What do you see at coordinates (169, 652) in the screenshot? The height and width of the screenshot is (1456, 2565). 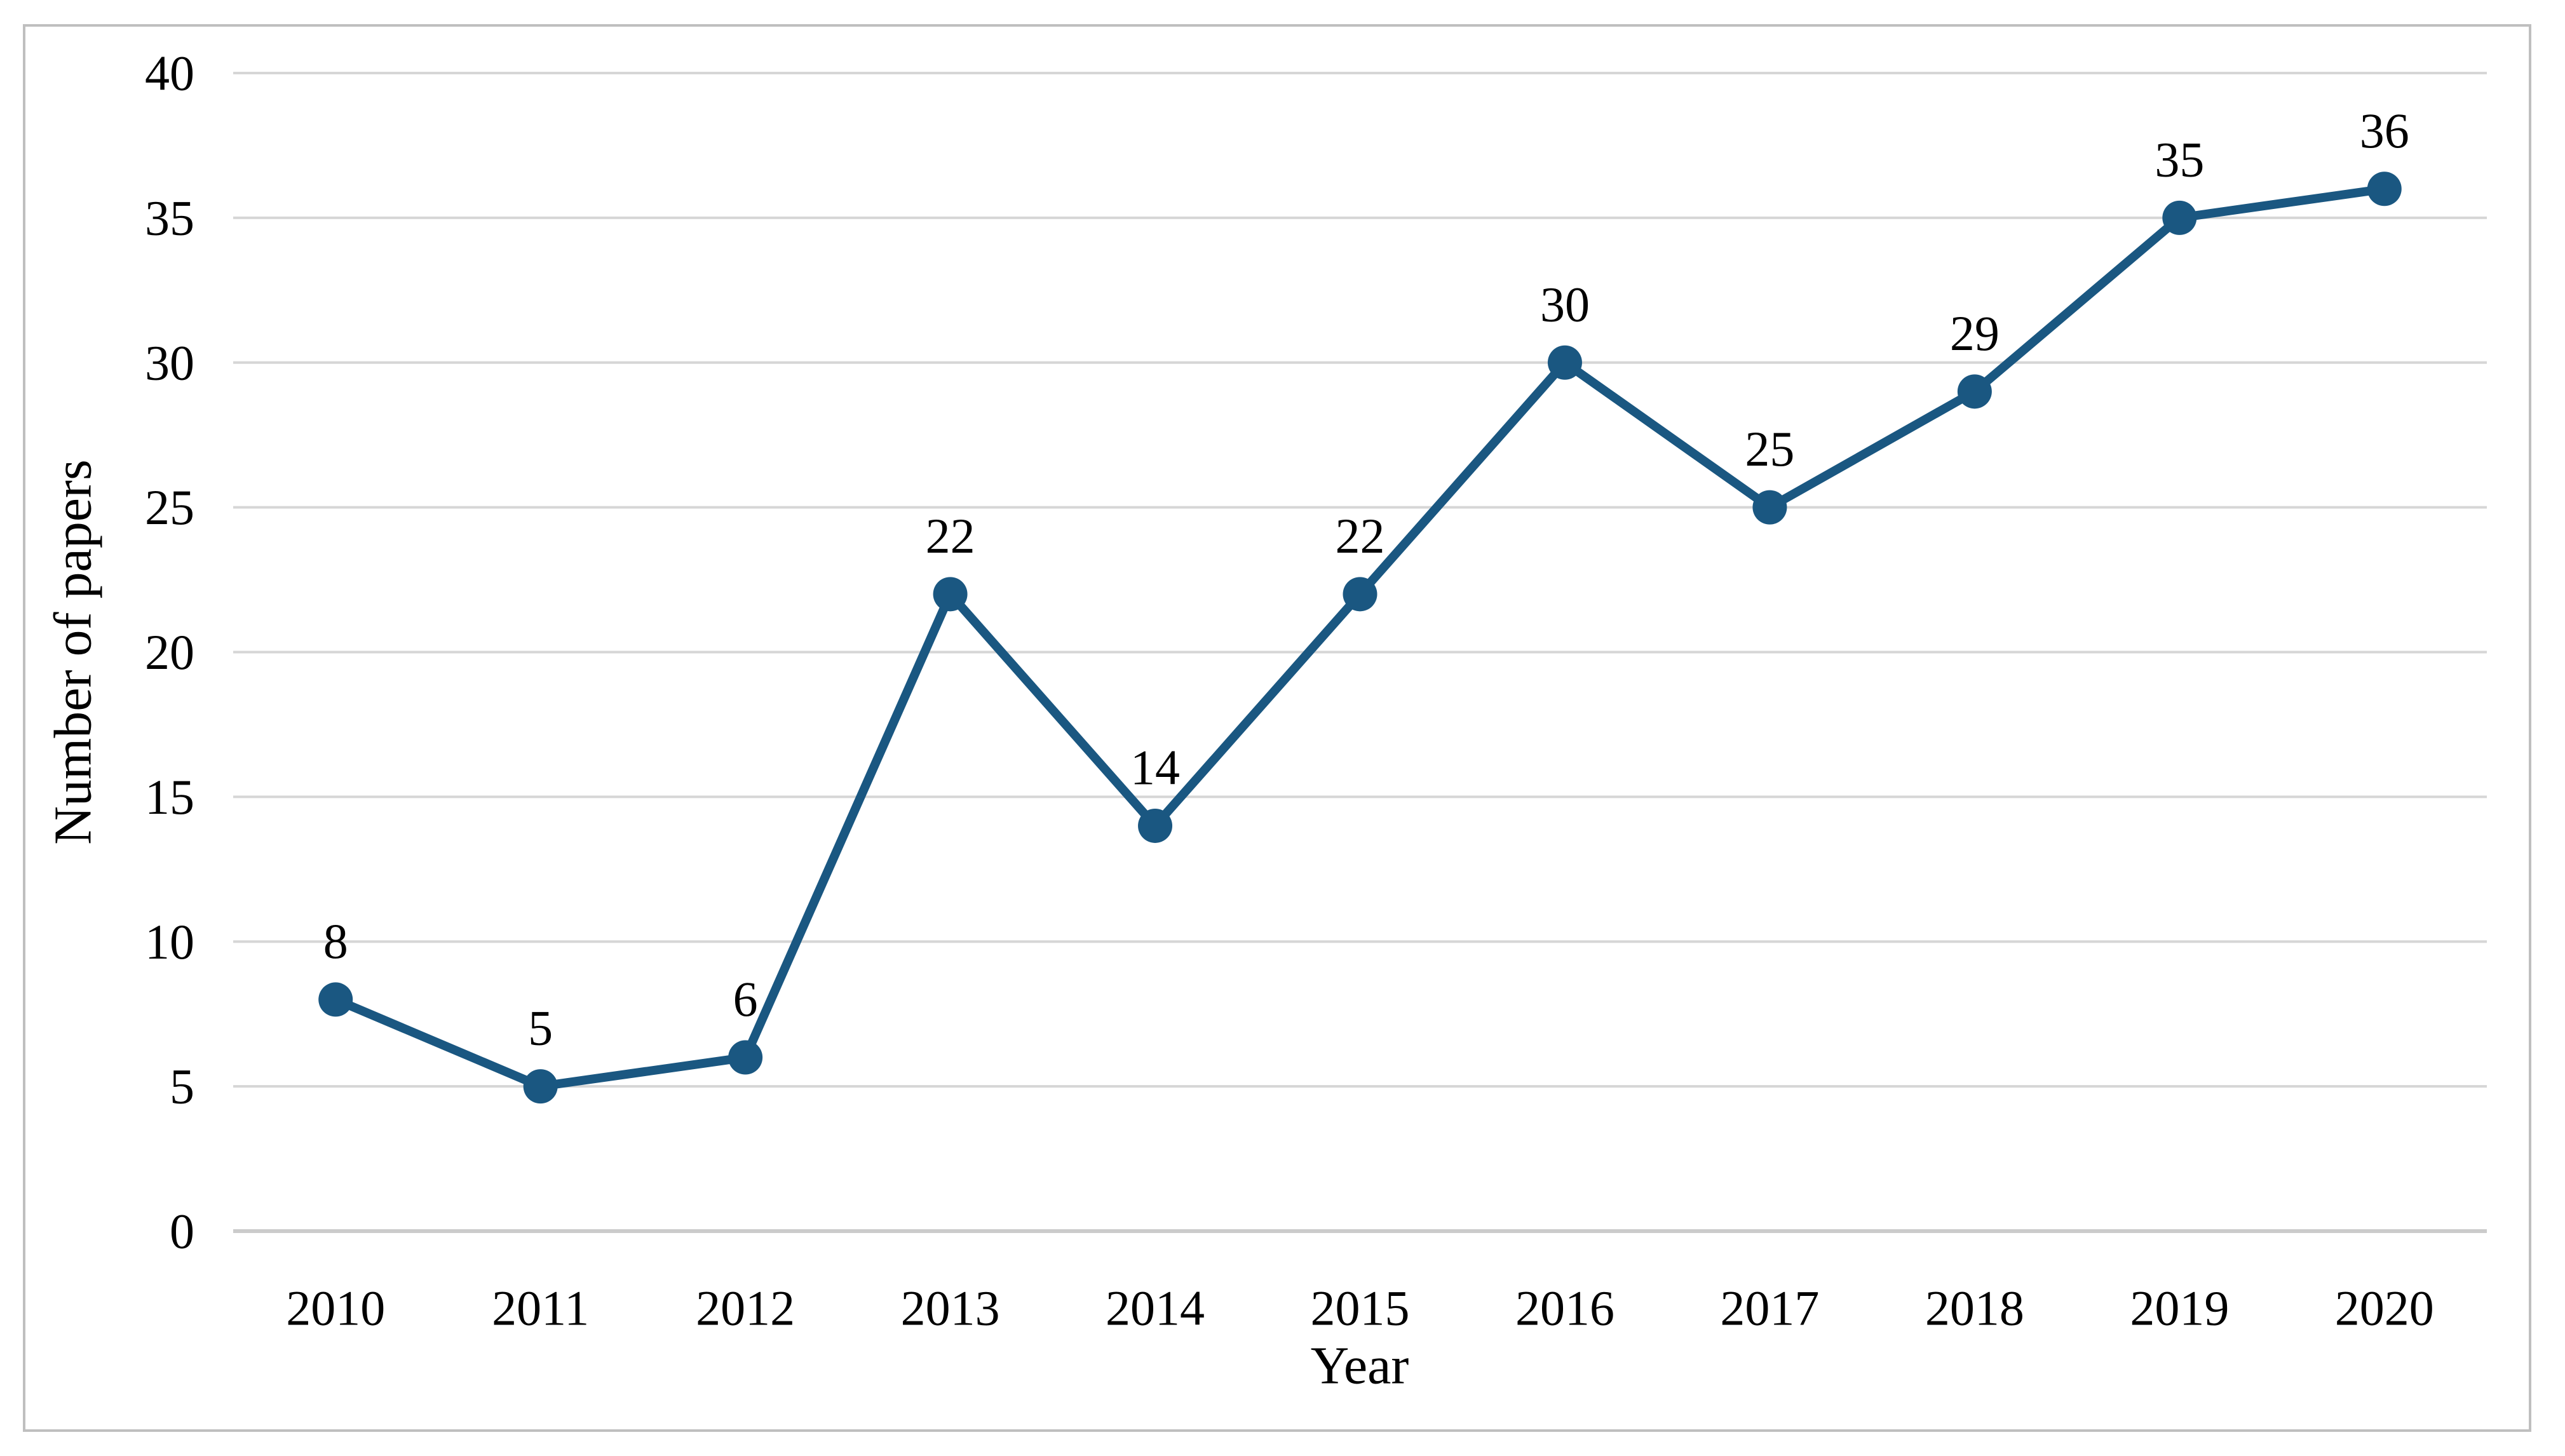 I see `y-tick-label: 20` at bounding box center [169, 652].